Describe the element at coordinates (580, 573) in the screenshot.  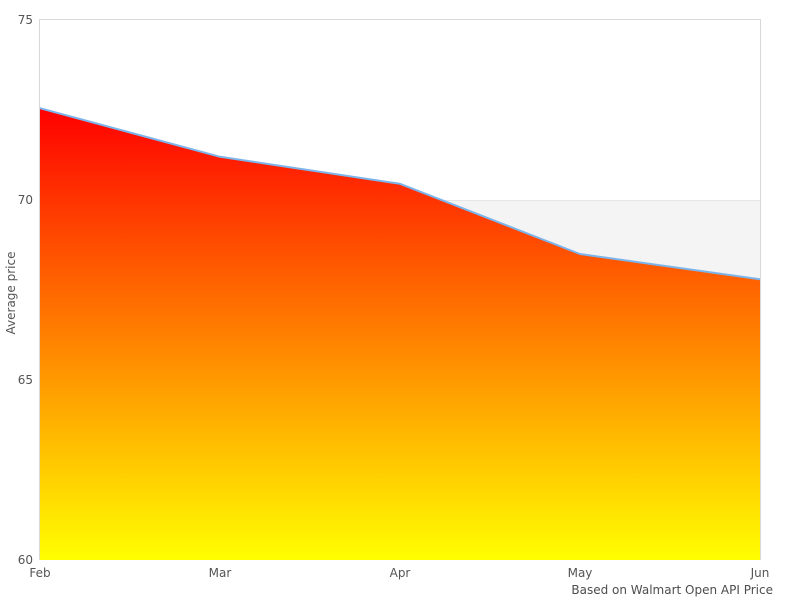
I see `x-tick-label: May` at that location.